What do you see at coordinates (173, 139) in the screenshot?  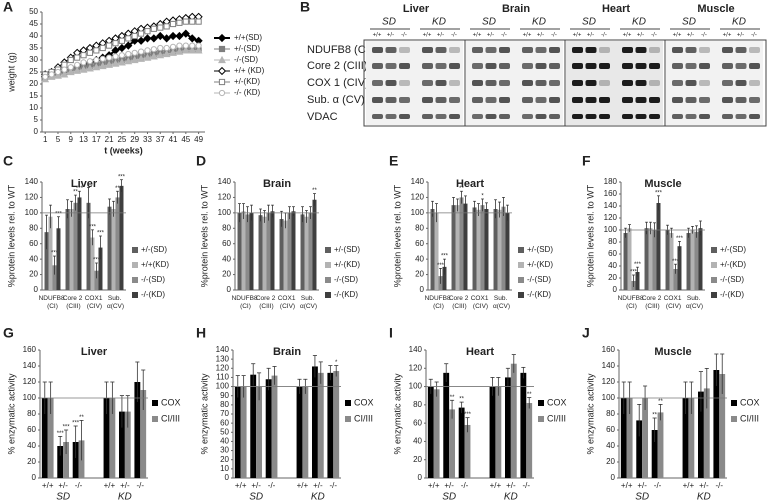 I see `x-tick-label: 41` at bounding box center [173, 139].